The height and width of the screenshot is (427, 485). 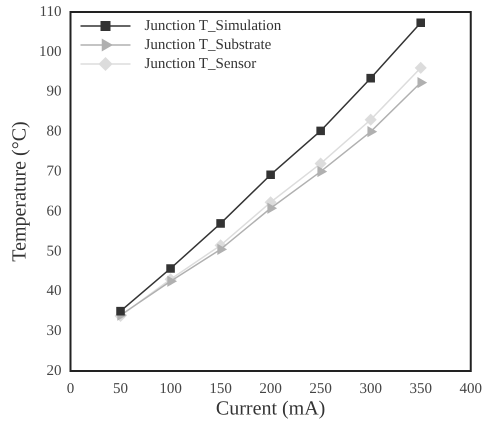 I want to click on y-tick-label: 40, so click(x=54, y=291).